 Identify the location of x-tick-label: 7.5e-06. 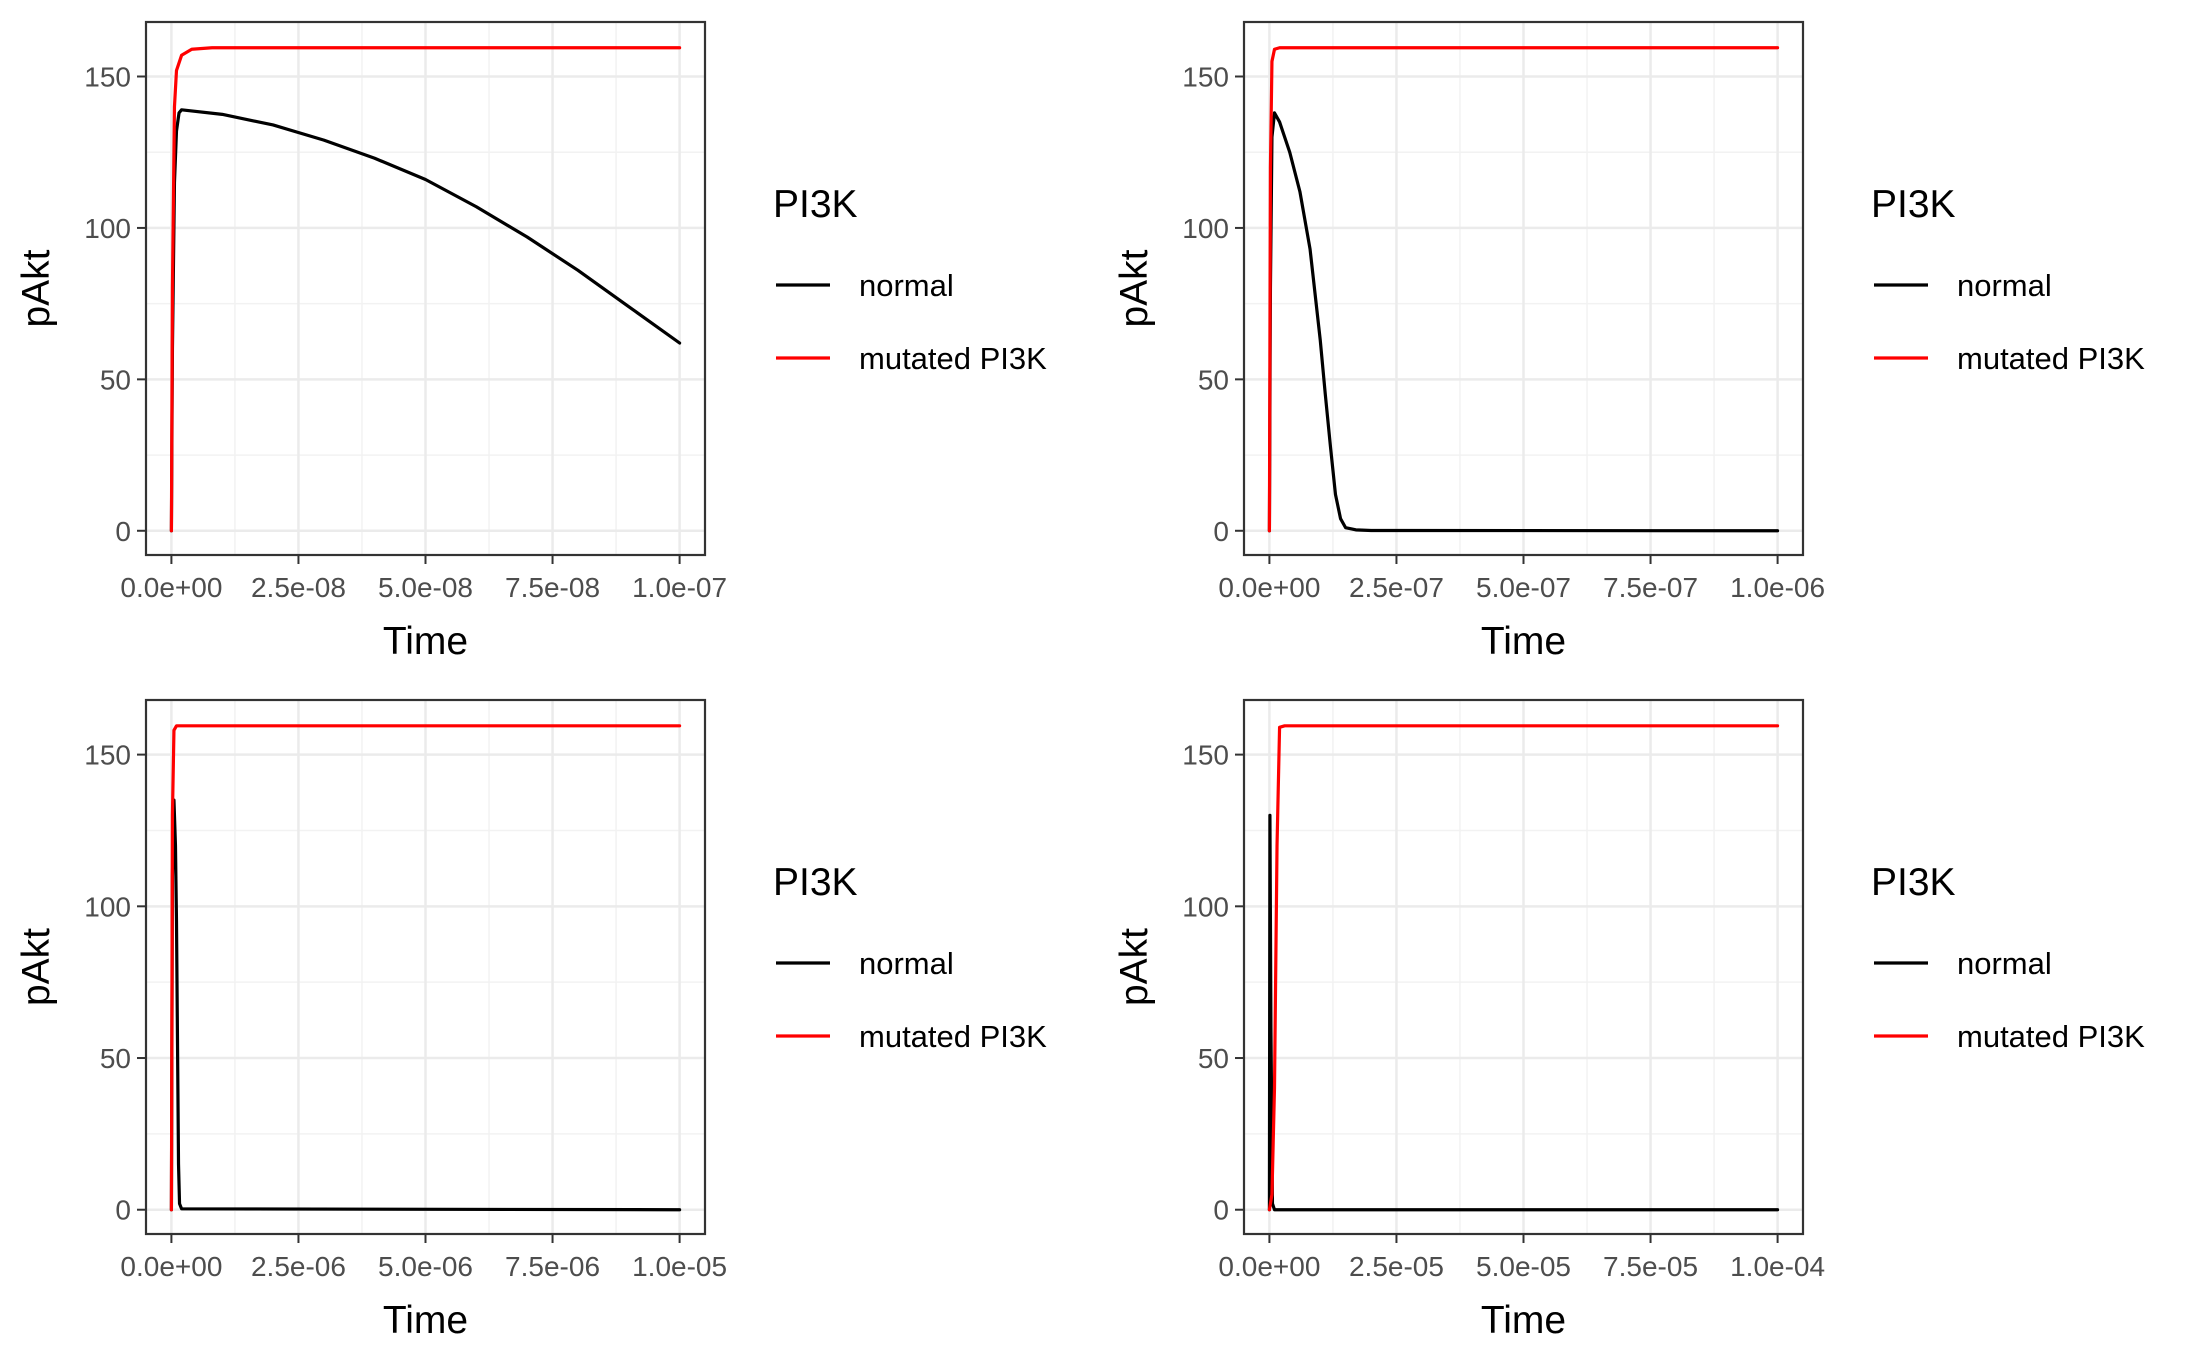
(552, 1266).